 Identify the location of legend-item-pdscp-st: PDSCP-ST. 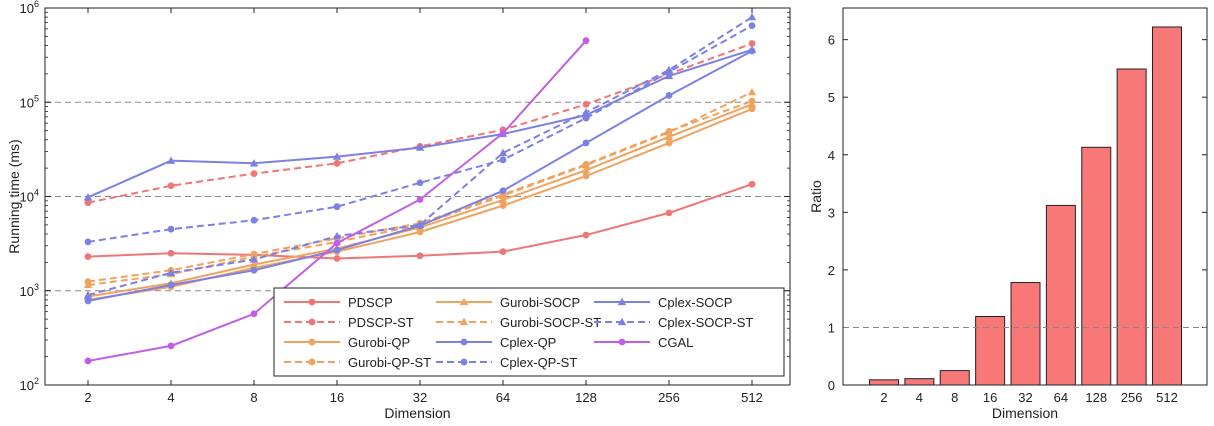
(349, 322).